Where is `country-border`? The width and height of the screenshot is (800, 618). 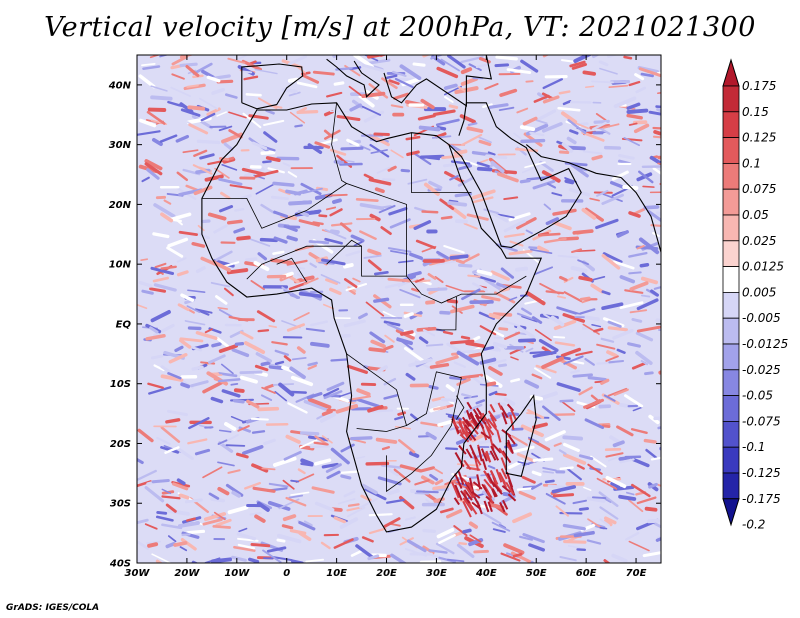 country-border is located at coordinates (344, 252).